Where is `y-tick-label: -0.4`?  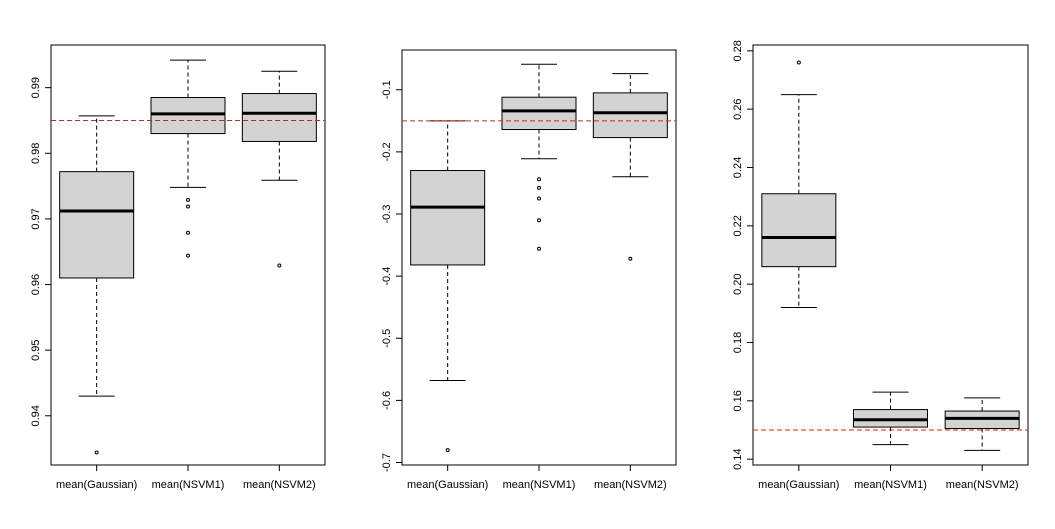 y-tick-label: -0.4 is located at coordinates (387, 276).